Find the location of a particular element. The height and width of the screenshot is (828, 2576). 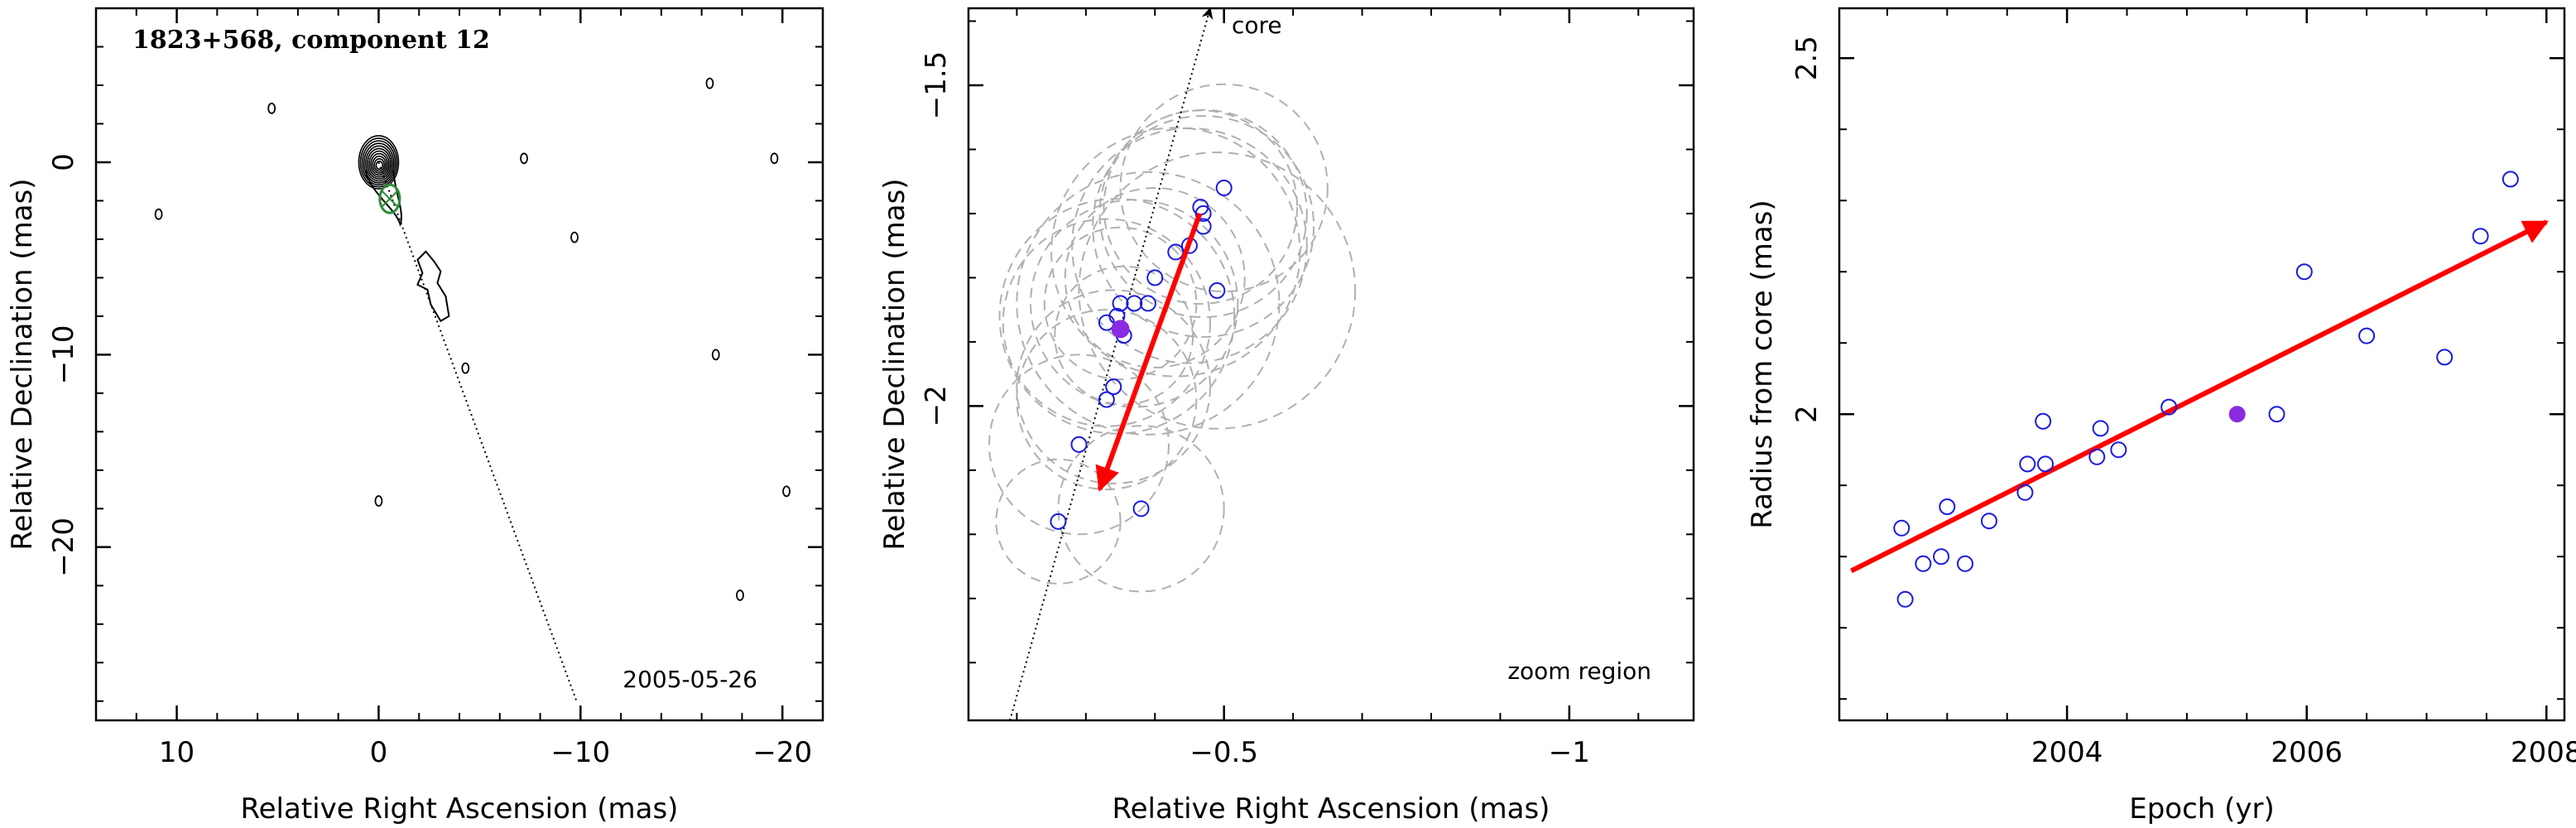

motion-vector-arrow is located at coordinates (1149, 352).